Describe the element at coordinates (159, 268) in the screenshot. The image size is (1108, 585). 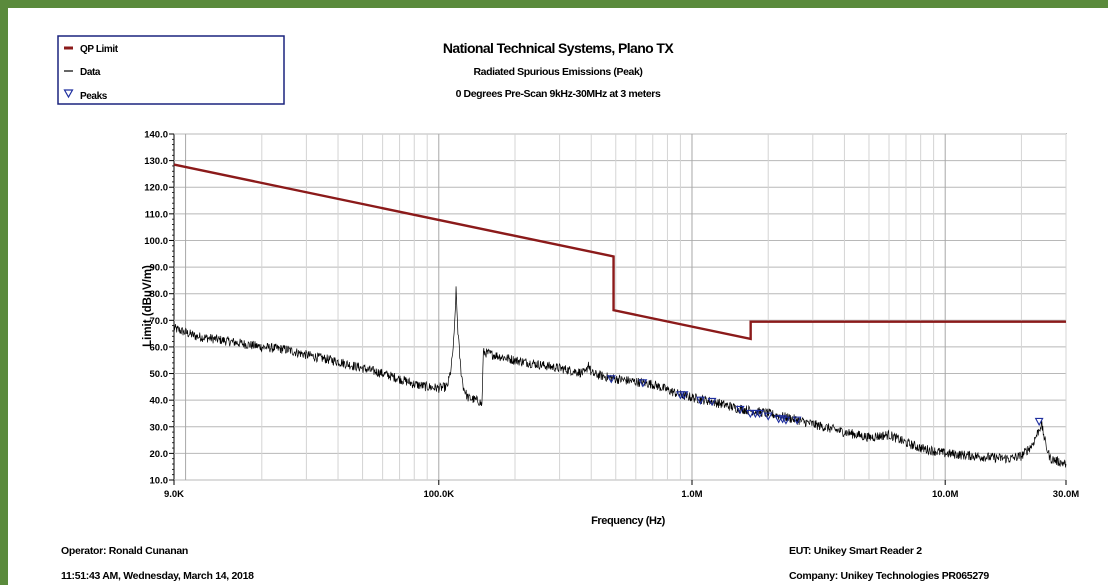
I see `y-tick-label: 90.0` at that location.